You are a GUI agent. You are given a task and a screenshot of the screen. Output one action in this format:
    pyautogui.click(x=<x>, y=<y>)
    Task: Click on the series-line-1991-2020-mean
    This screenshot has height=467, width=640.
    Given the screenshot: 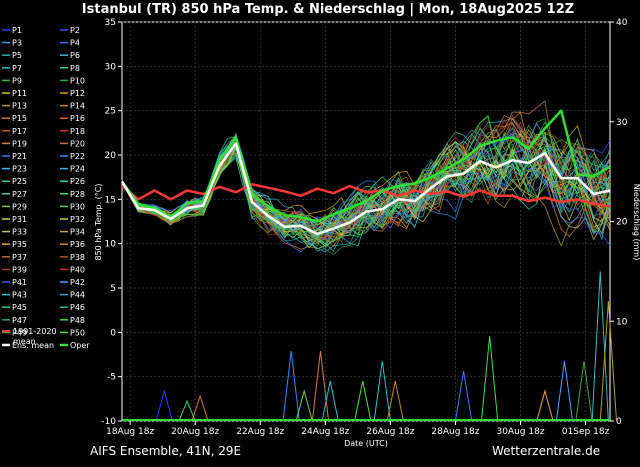 What is the action you would take?
    pyautogui.click(x=366, y=195)
    